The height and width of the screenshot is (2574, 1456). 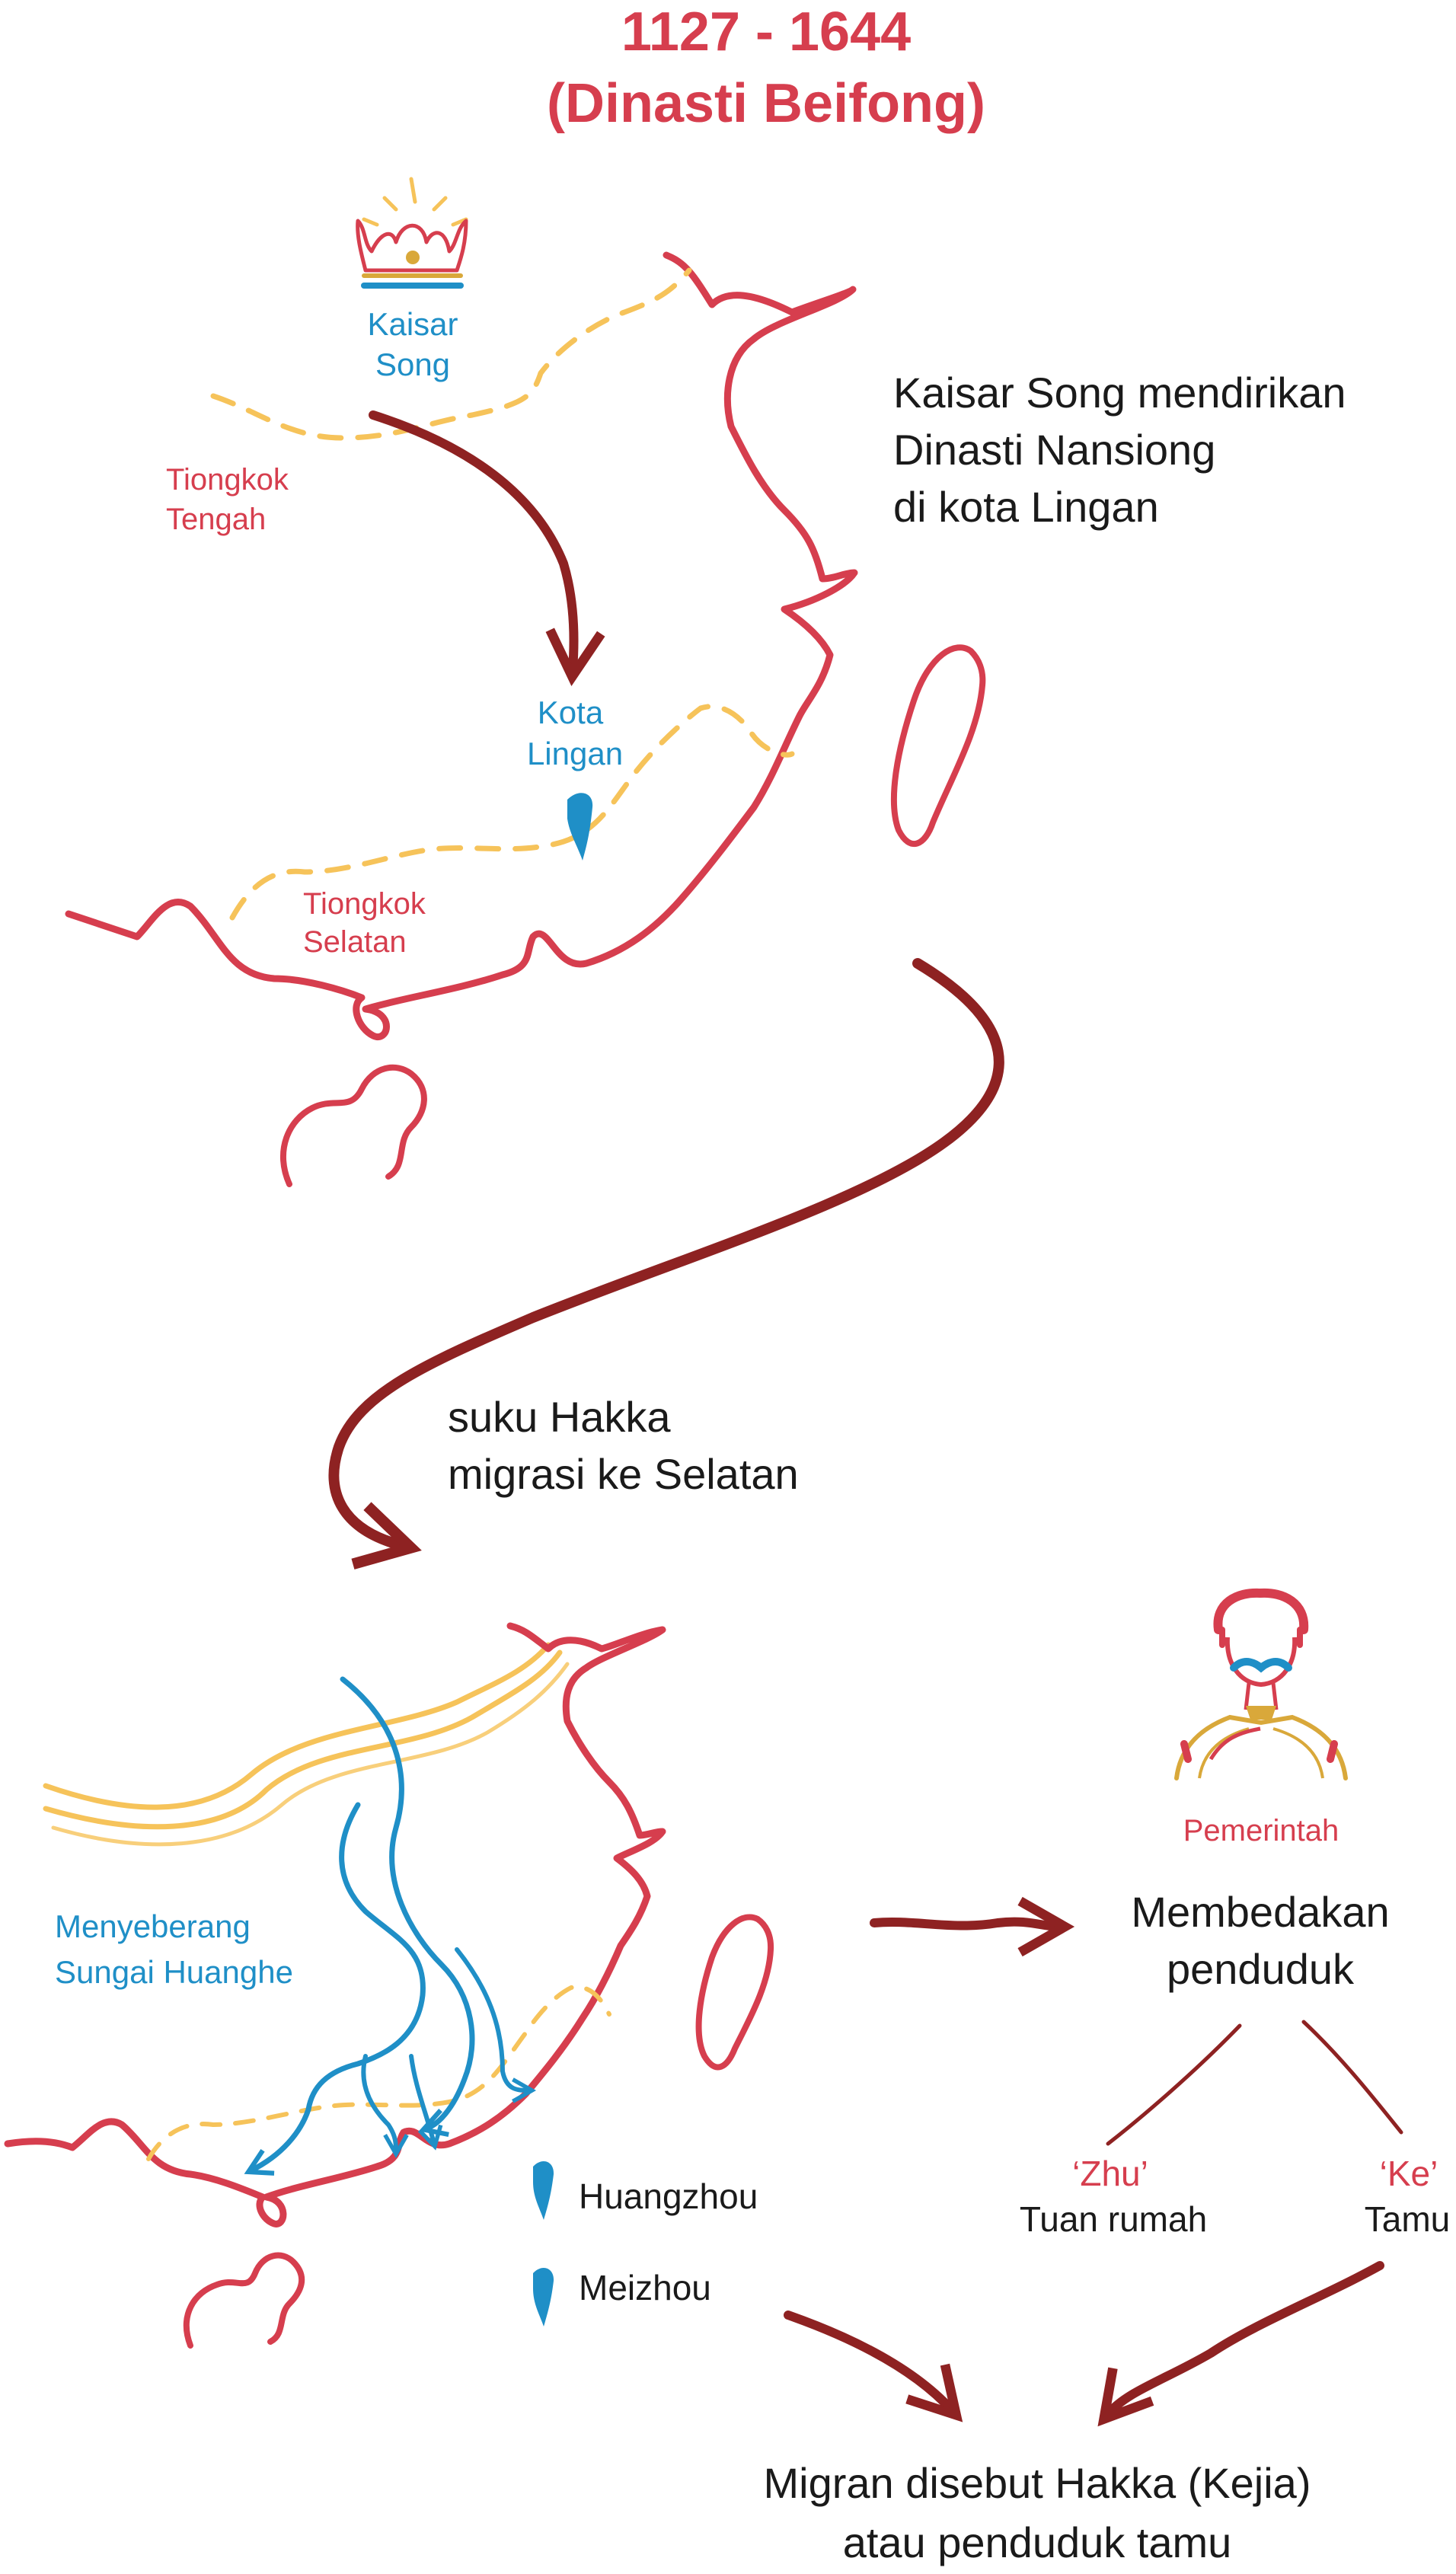 What do you see at coordinates (1261, 1830) in the screenshot?
I see `government-label: Pemerintah` at bounding box center [1261, 1830].